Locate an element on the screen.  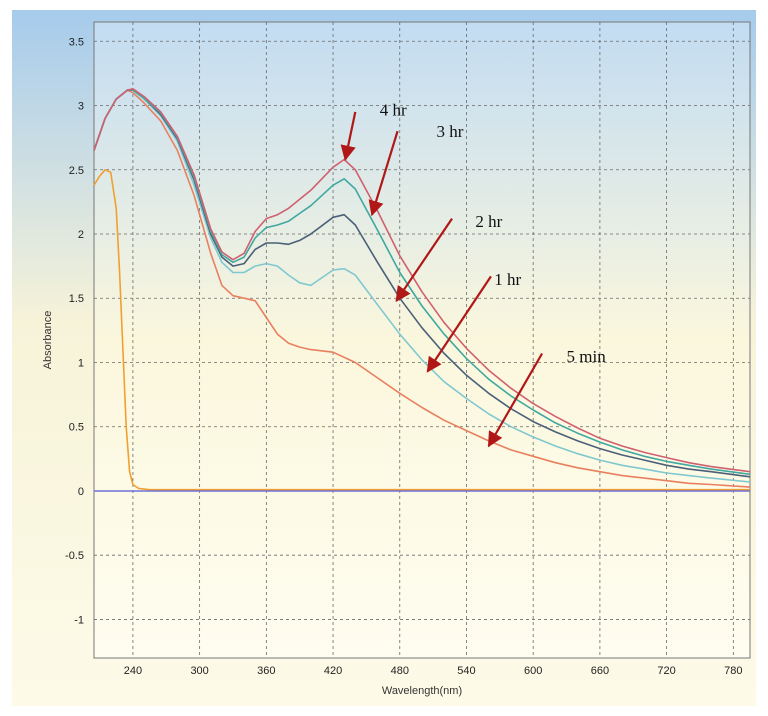
annotation-label-2: 2 hr is located at coordinates (488, 221).